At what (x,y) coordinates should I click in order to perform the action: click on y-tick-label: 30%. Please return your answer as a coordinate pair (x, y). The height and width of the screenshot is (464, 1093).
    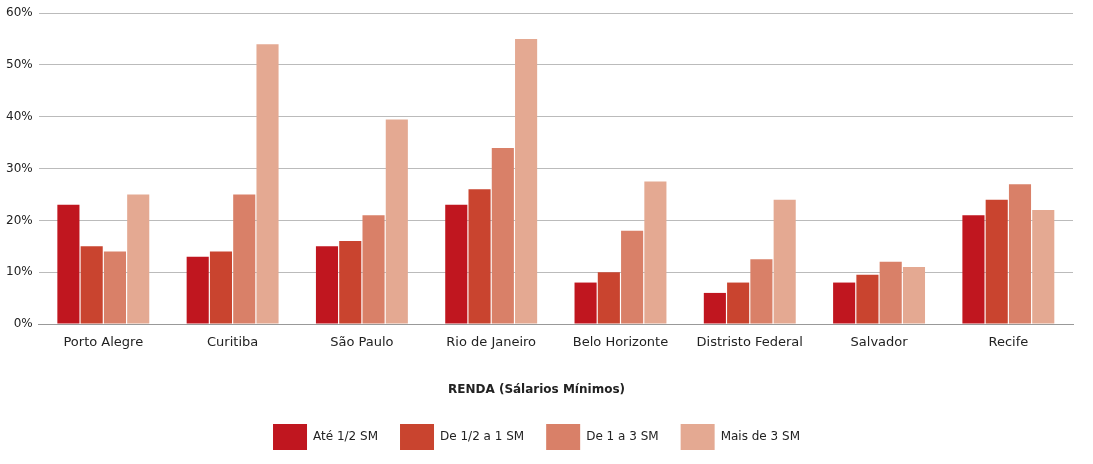
    Looking at the image, I should click on (19, 167).